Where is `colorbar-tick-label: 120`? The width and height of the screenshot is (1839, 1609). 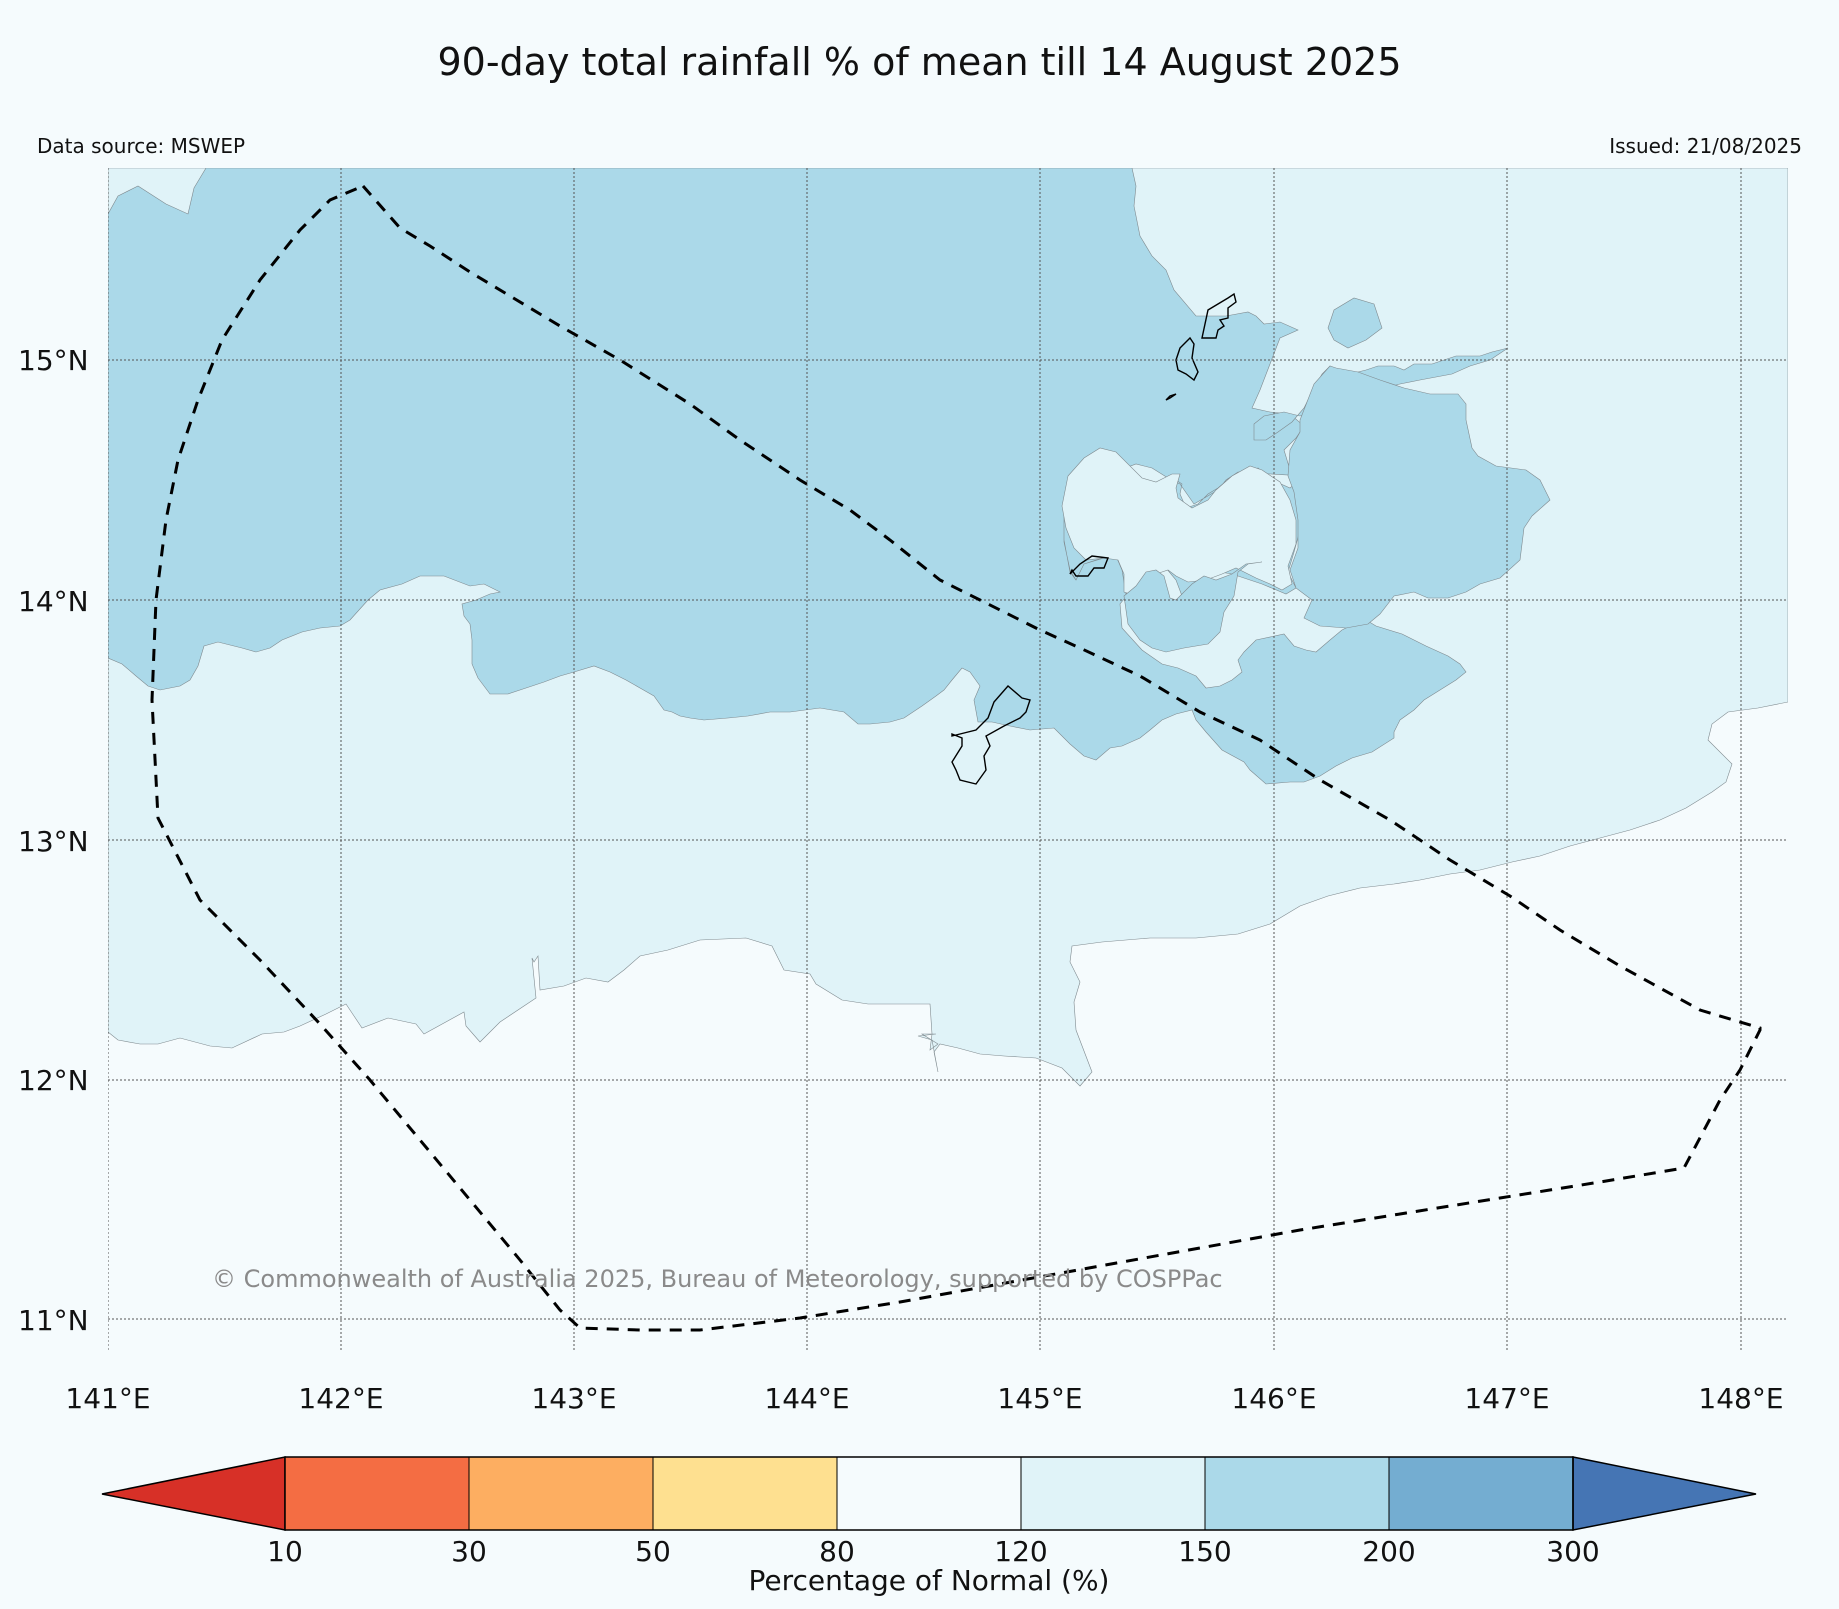
colorbar-tick-label: 120 is located at coordinates (1020, 1551).